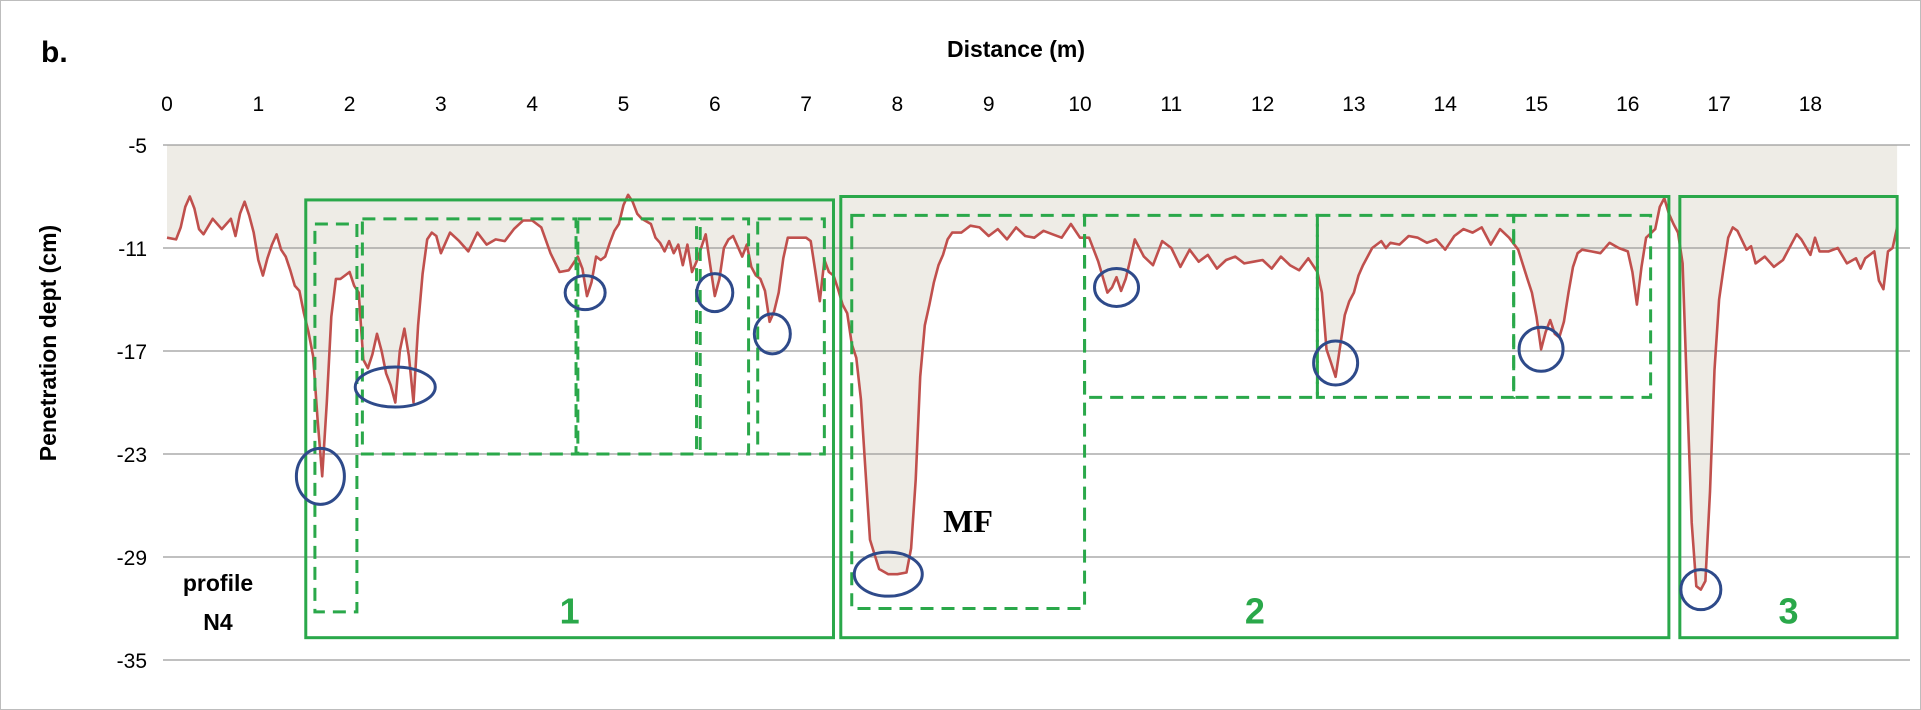 Image resolution: width=1921 pixels, height=710 pixels. What do you see at coordinates (1262, 104) in the screenshot?
I see `x-tick-label: 12` at bounding box center [1262, 104].